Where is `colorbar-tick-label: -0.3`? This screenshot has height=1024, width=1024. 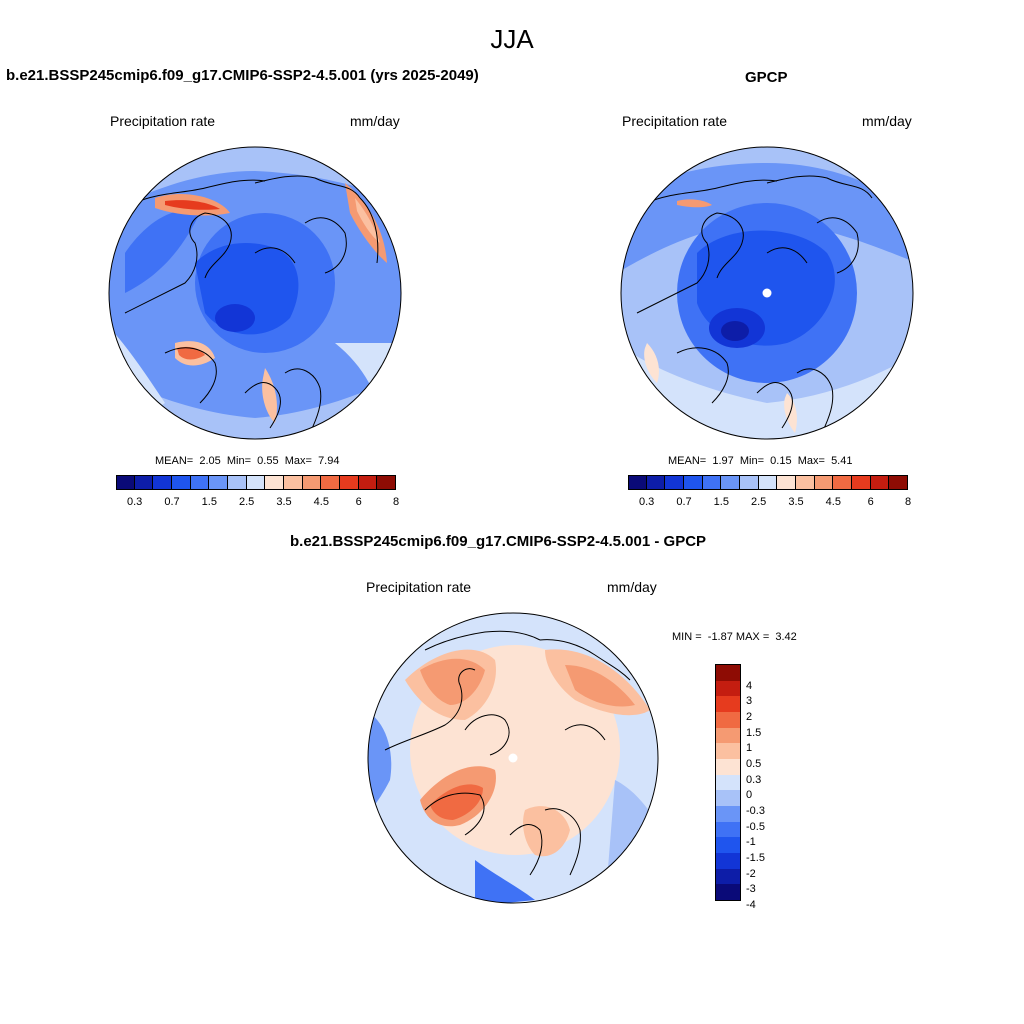
colorbar-tick-label: -0.3 is located at coordinates (755, 811).